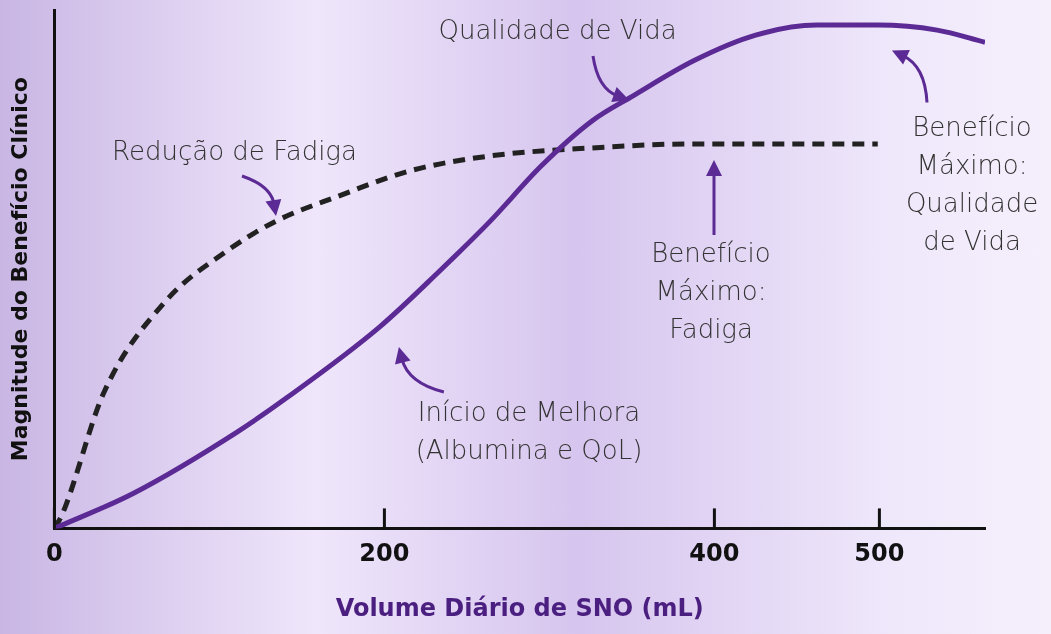  I want to click on annotation: Benefício Máximo: Qualidade de Vida, so click(972, 183).